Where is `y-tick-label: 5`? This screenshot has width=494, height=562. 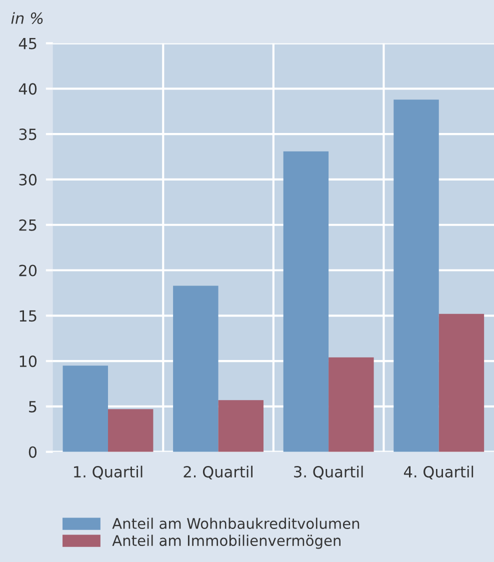 y-tick-label: 5 is located at coordinates (32, 406).